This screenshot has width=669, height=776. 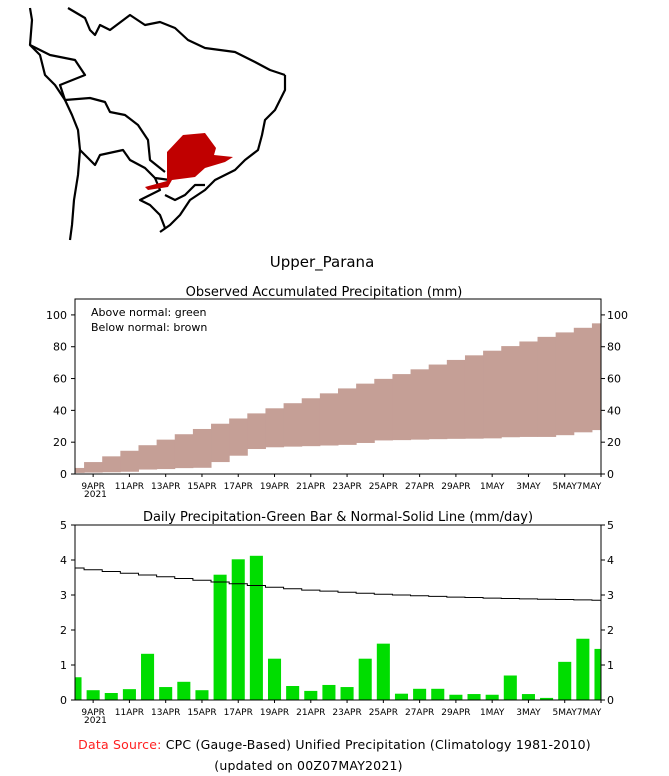 What do you see at coordinates (149, 327) in the screenshot?
I see `legend-below: Below normal: brown` at bounding box center [149, 327].